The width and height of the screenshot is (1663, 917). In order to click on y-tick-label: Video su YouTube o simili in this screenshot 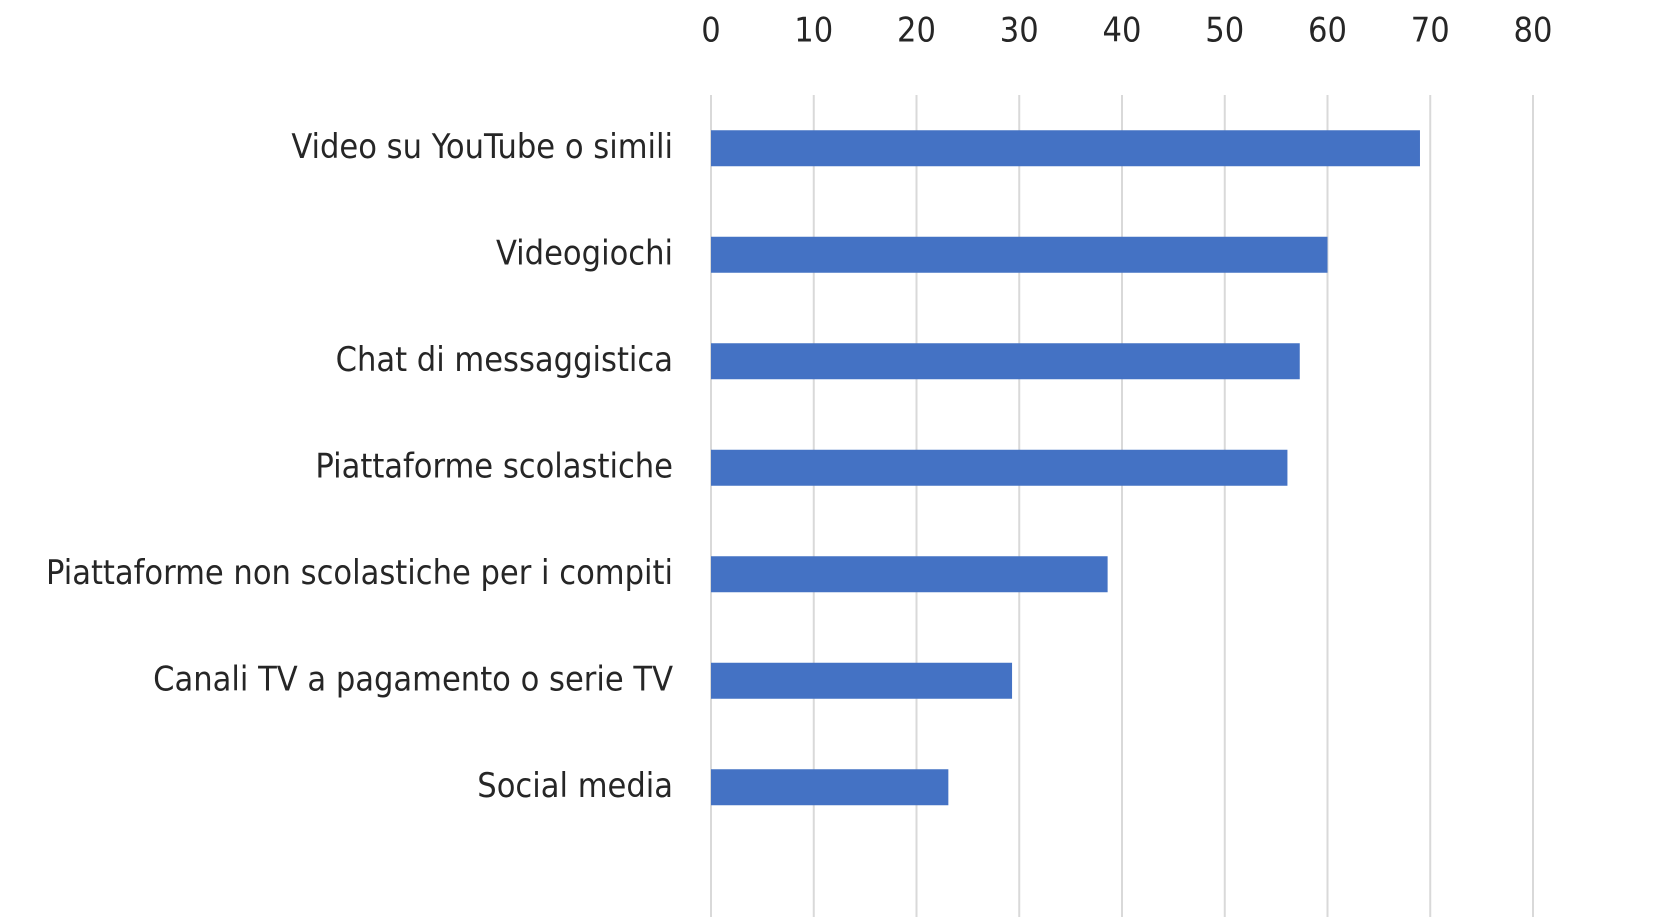, I will do `click(482, 147)`.